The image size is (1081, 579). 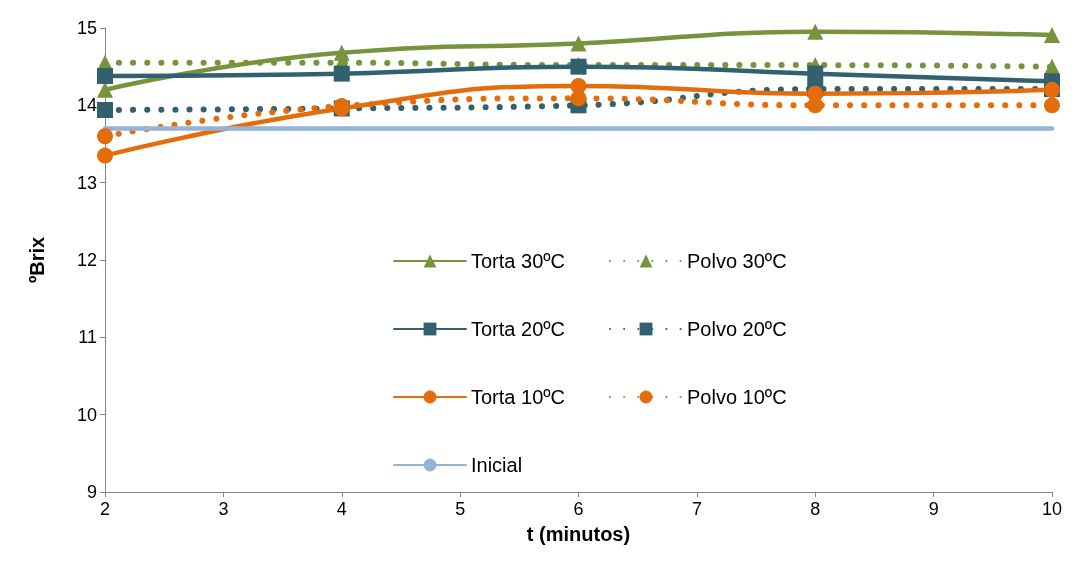 What do you see at coordinates (223, 509) in the screenshot?
I see `x-tick-label: 3` at bounding box center [223, 509].